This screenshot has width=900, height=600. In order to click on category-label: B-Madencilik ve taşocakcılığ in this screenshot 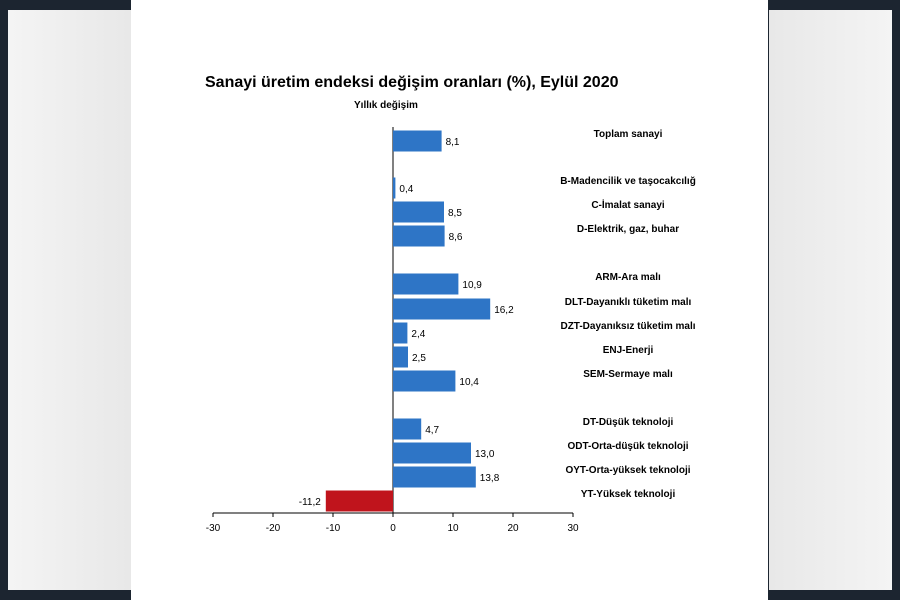, I will do `click(628, 181)`.